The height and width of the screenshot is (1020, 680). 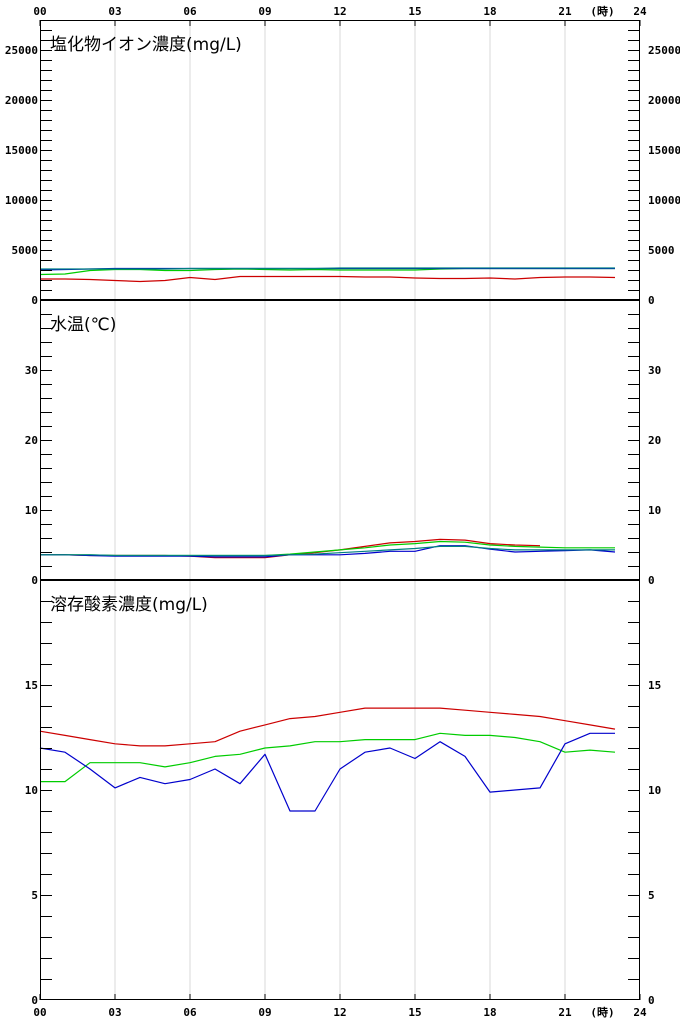 I want to click on panel-3-y-tick-label-left: 5, so click(x=34, y=895).